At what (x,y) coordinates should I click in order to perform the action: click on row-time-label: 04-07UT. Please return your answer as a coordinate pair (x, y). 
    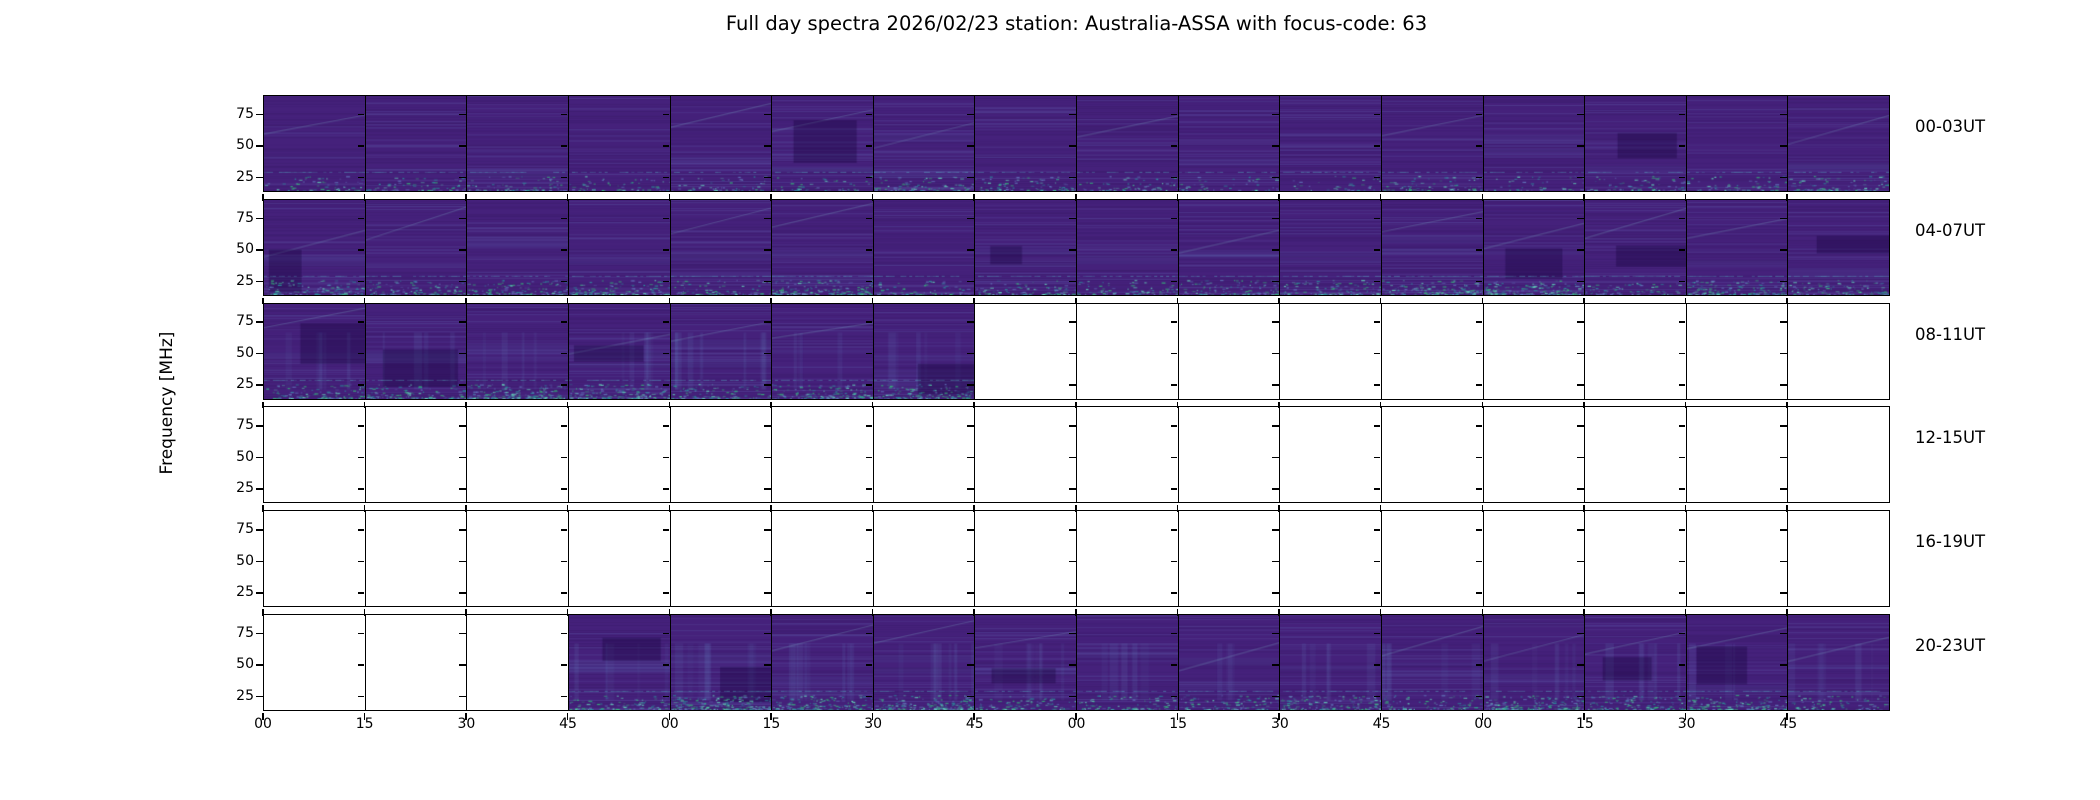
    Looking at the image, I should click on (1950, 230).